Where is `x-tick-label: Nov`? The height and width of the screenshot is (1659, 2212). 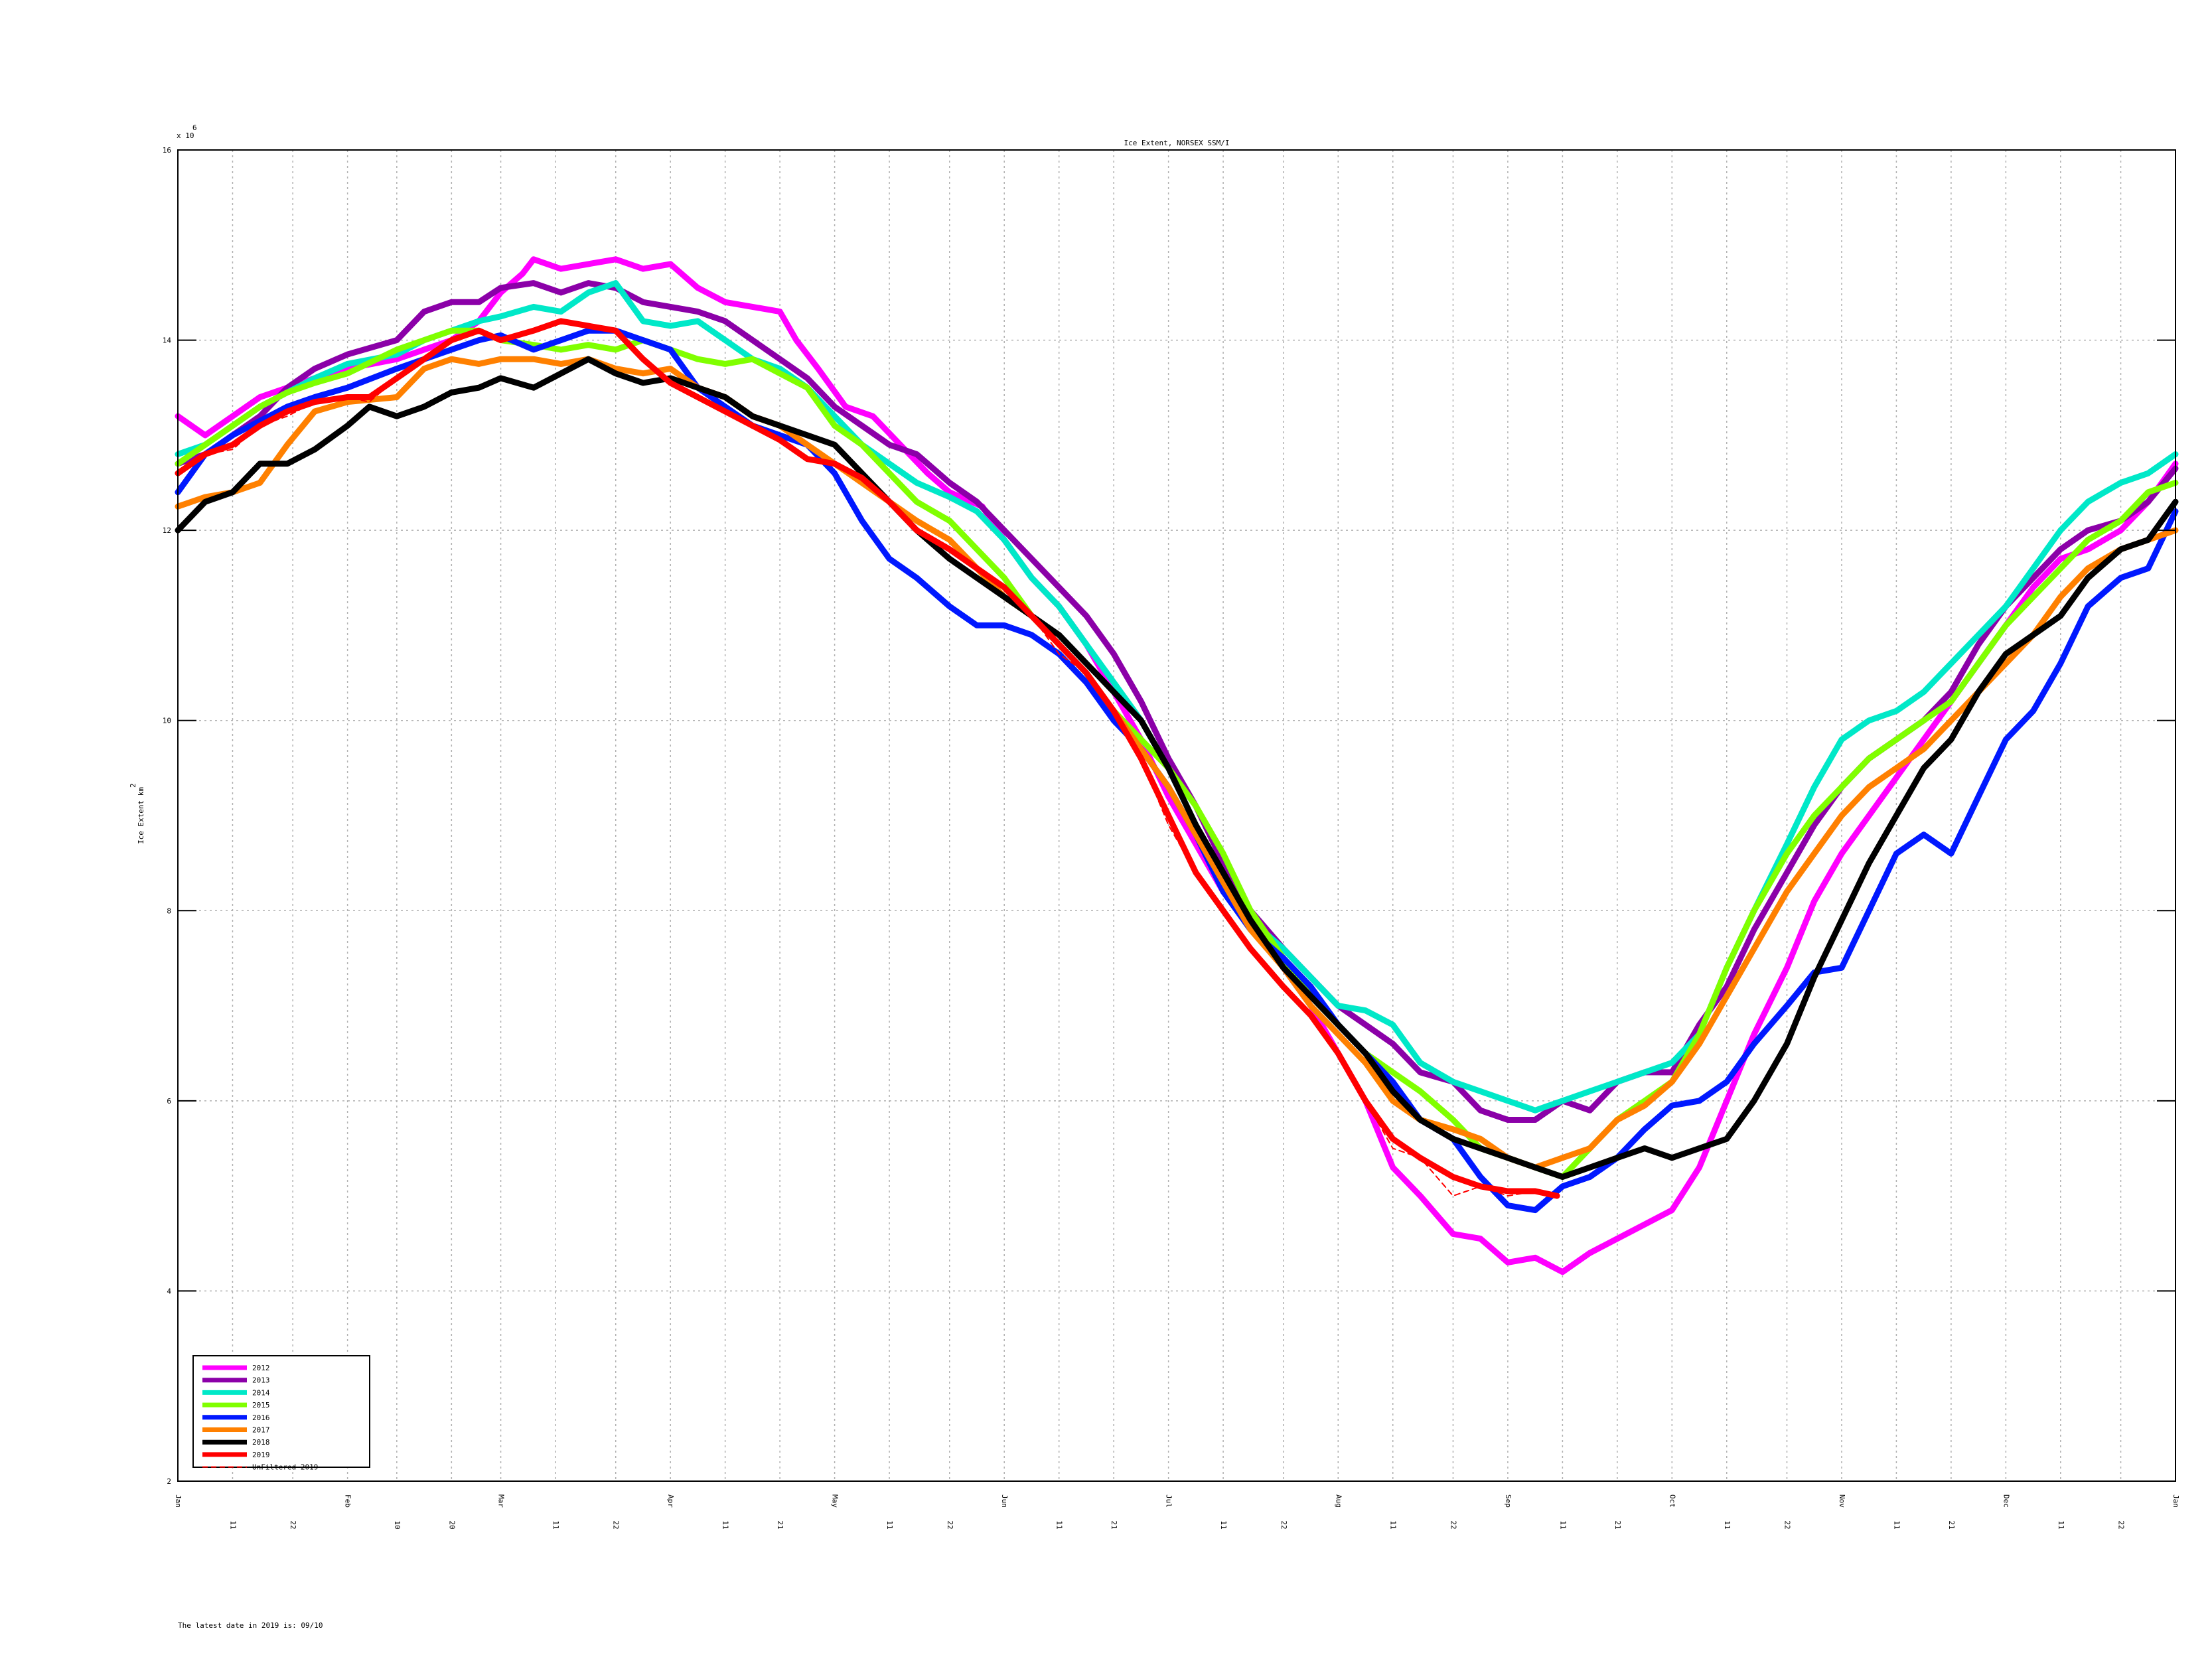
x-tick-label: Nov is located at coordinates (1842, 1501).